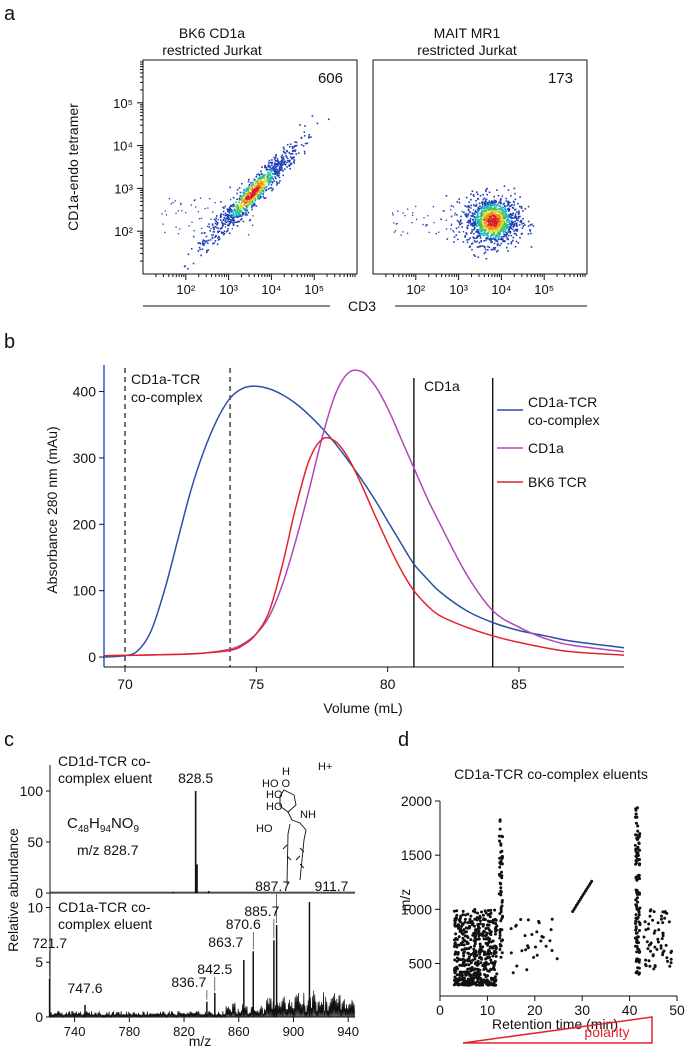 The image size is (687, 1050). I want to click on b-annot-cd1a: CD1a, so click(442, 386).